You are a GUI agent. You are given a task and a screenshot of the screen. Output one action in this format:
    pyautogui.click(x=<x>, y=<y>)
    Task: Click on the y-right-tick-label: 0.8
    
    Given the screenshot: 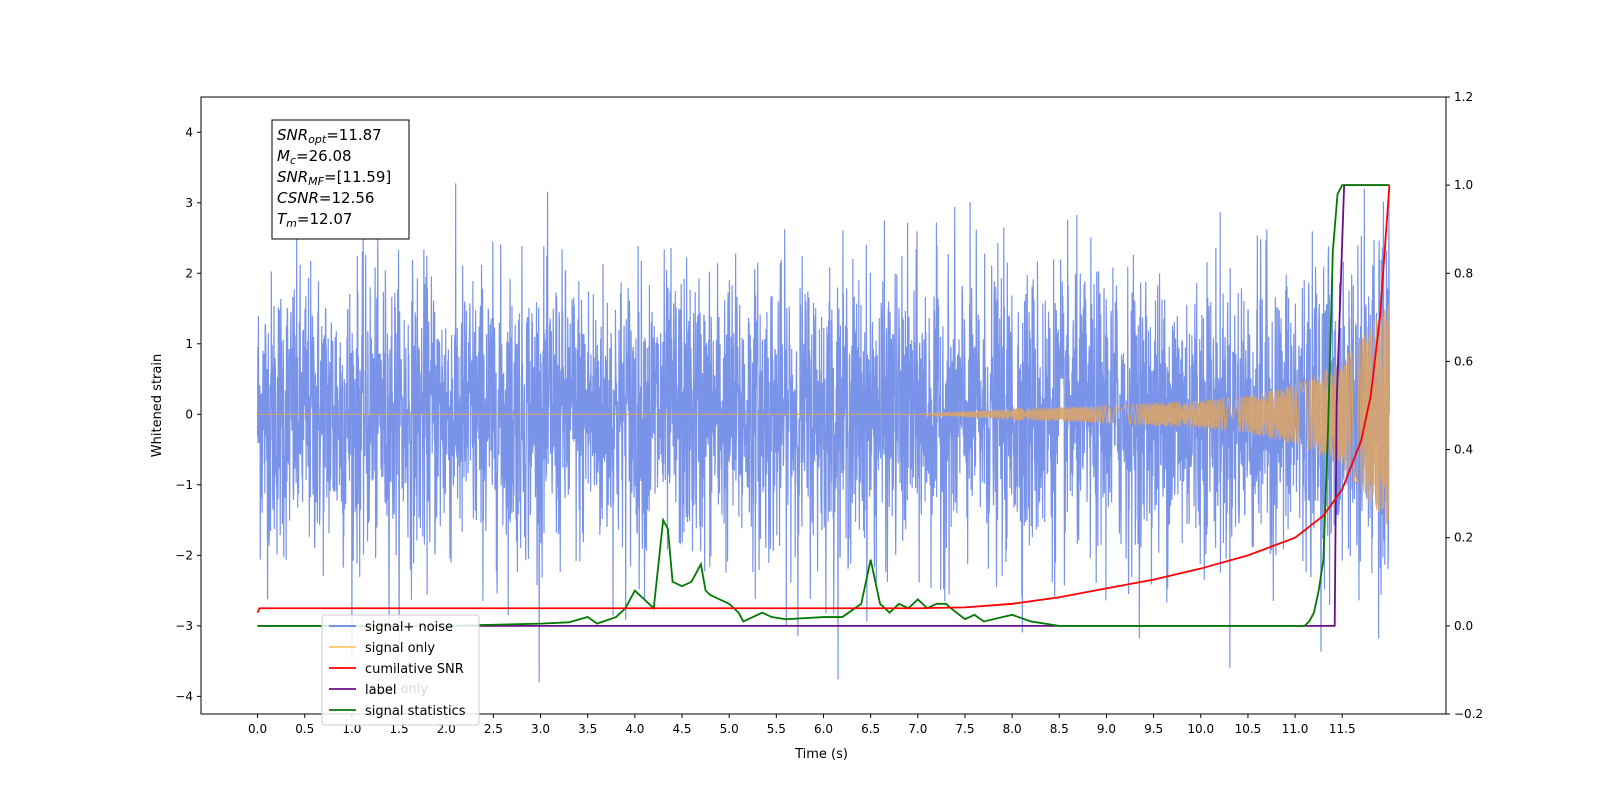 What is the action you would take?
    pyautogui.click(x=1463, y=273)
    